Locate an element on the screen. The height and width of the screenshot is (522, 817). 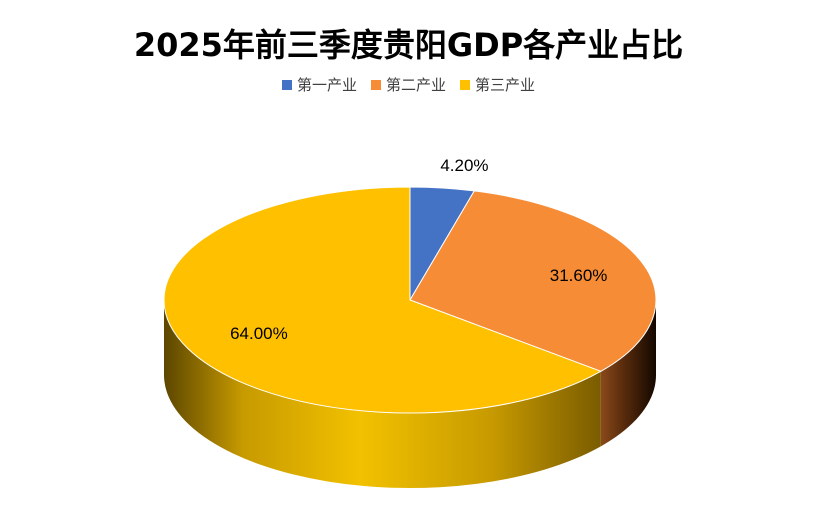
pie-slice-secondary is located at coordinates (533, 281).